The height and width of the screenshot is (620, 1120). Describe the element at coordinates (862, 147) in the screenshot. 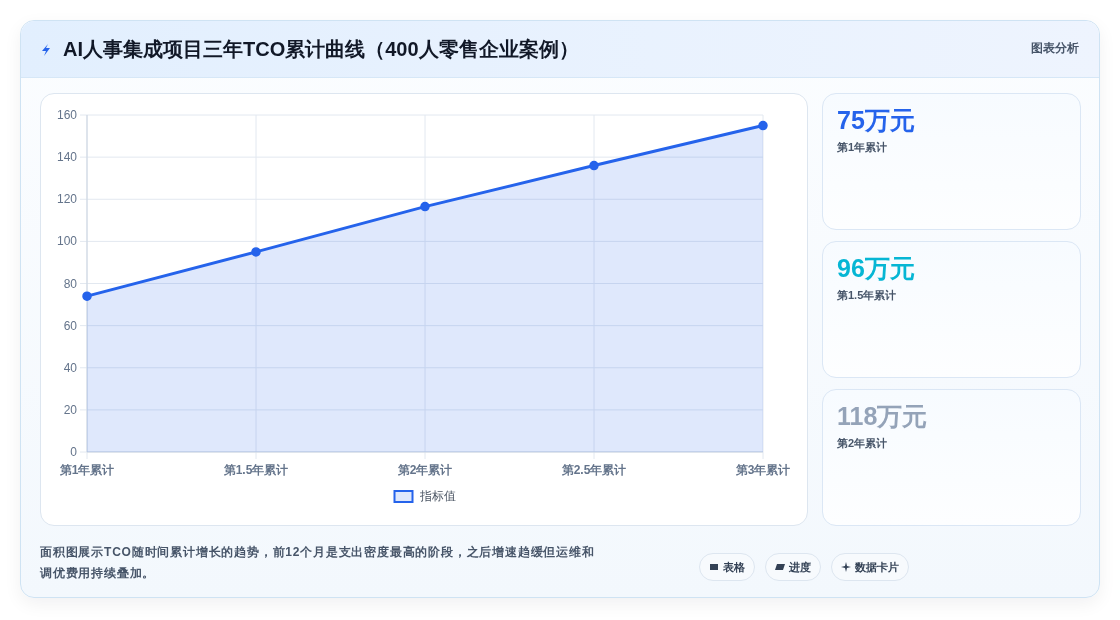

I see `text: 第1年累计` at that location.